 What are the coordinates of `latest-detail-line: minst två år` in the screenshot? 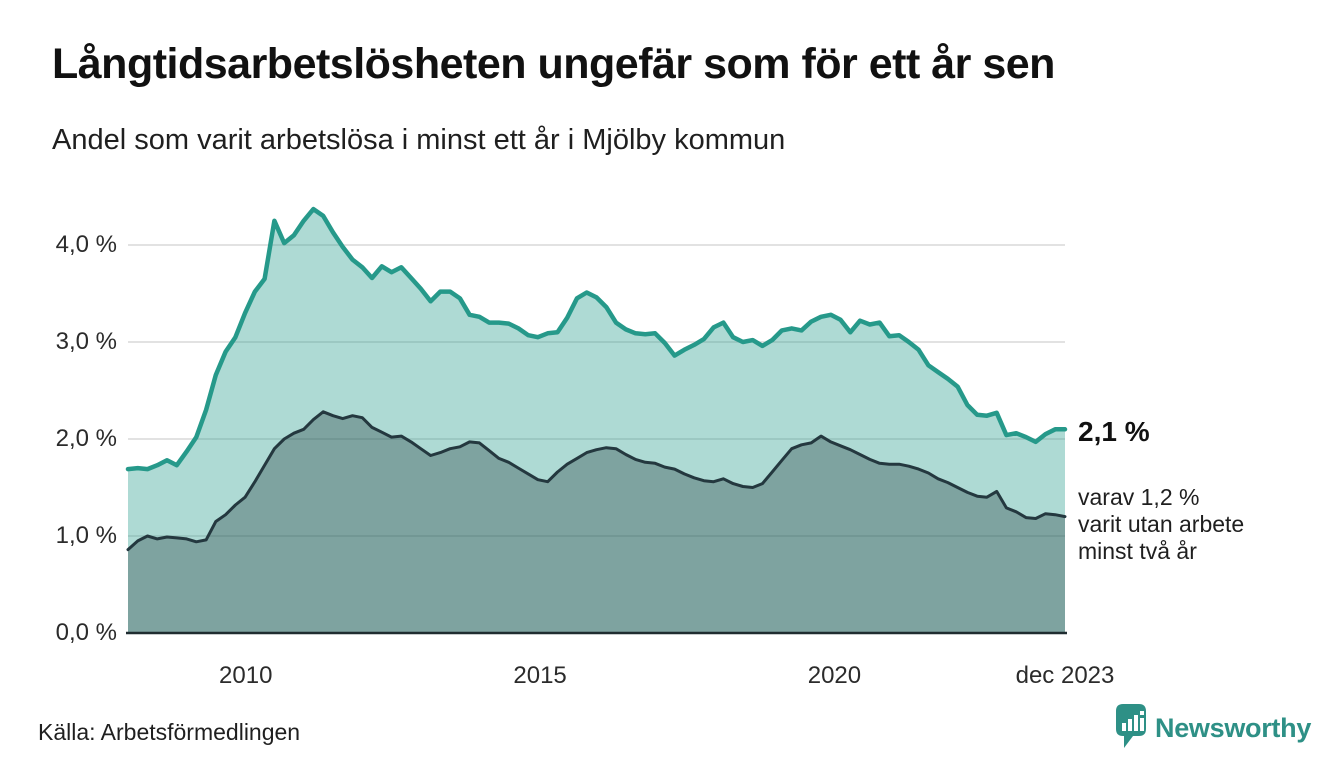 It's located at (1137, 551).